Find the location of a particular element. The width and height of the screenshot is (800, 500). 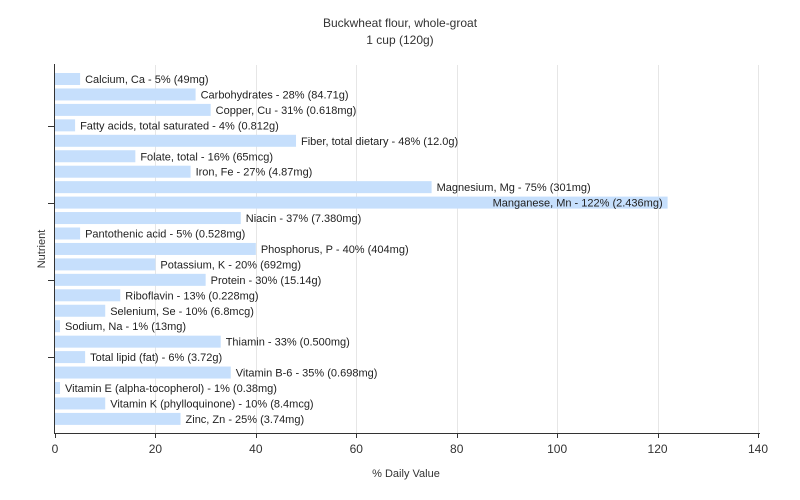

bar-label: Iron, Fe - 27% (4.87mg) is located at coordinates (254, 173).